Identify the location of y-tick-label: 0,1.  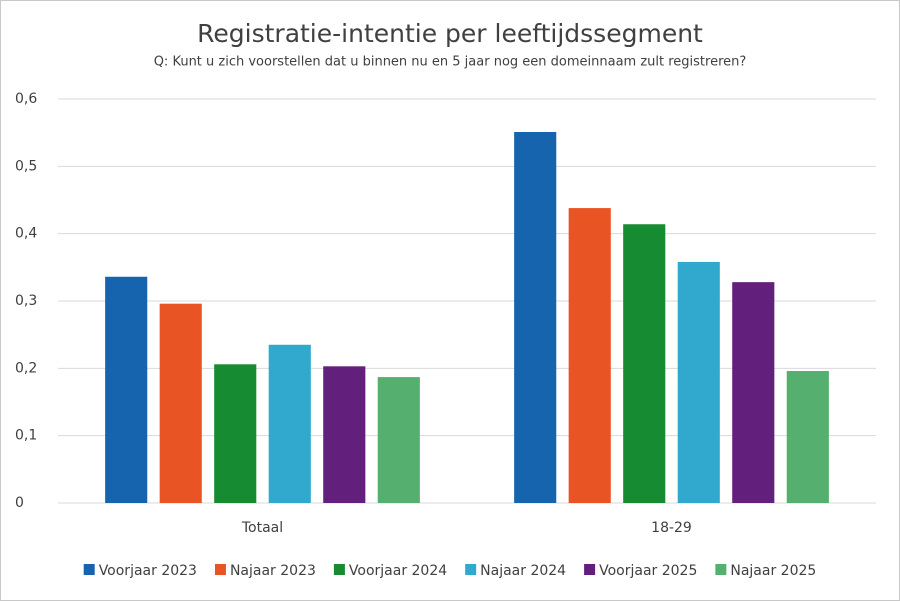
(26, 436).